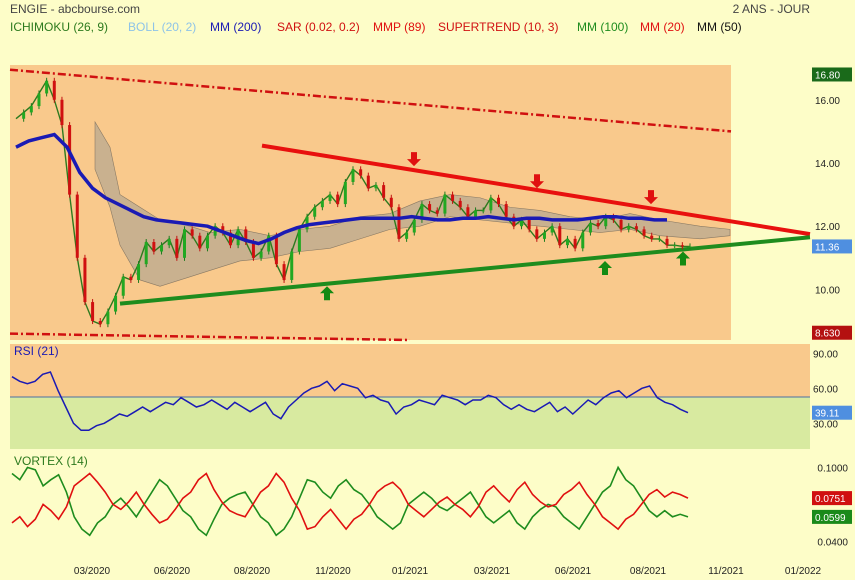 The height and width of the screenshot is (580, 855). What do you see at coordinates (803, 571) in the screenshot?
I see `x-tick: 01/2022` at bounding box center [803, 571].